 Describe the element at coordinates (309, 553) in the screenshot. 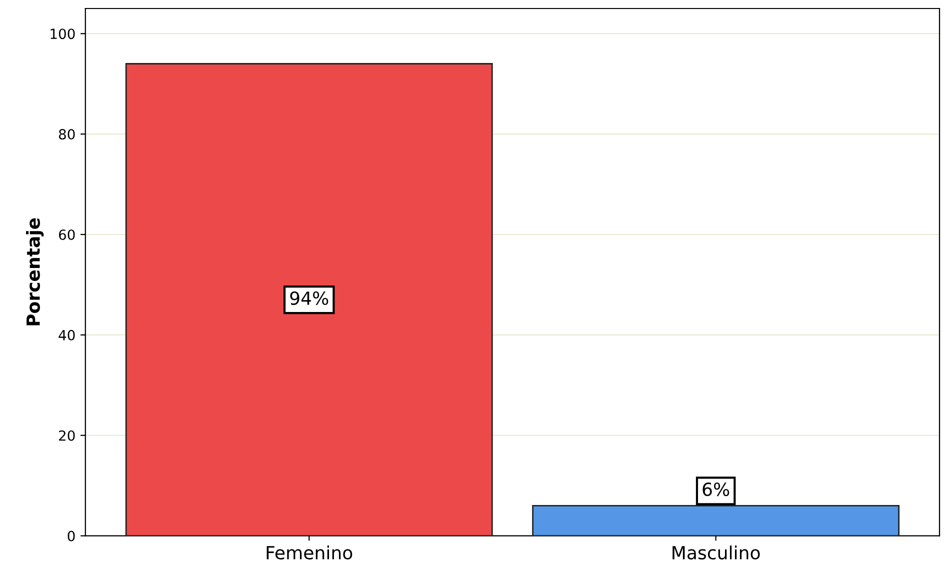

I see `x-tick-label: Femenino` at that location.